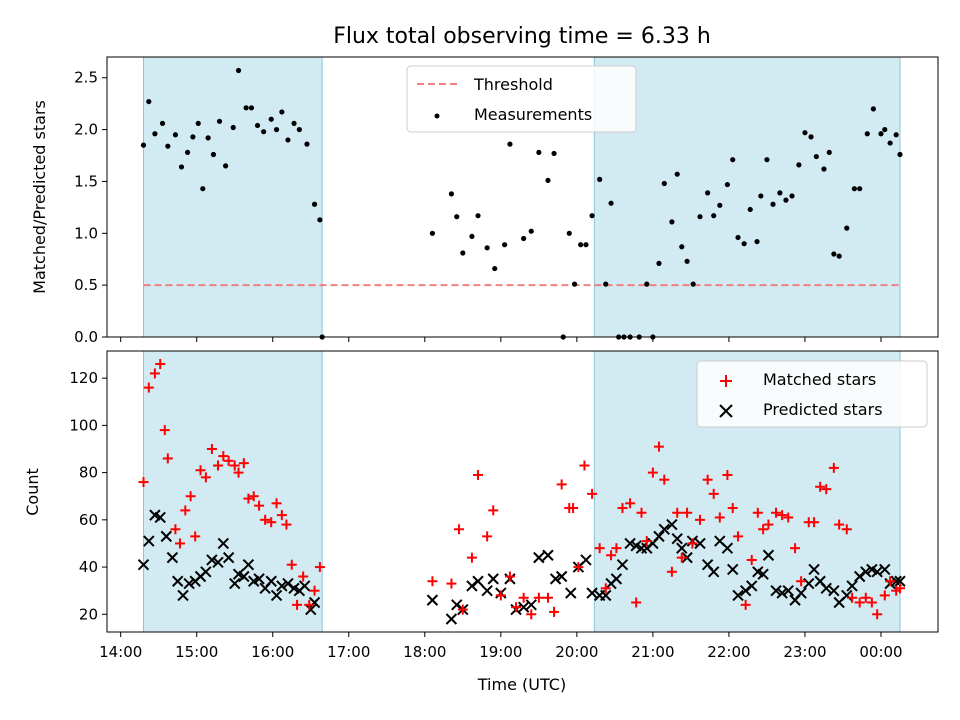  What do you see at coordinates (86, 233) in the screenshot?
I see `y-tick-label: 1.0` at bounding box center [86, 233].